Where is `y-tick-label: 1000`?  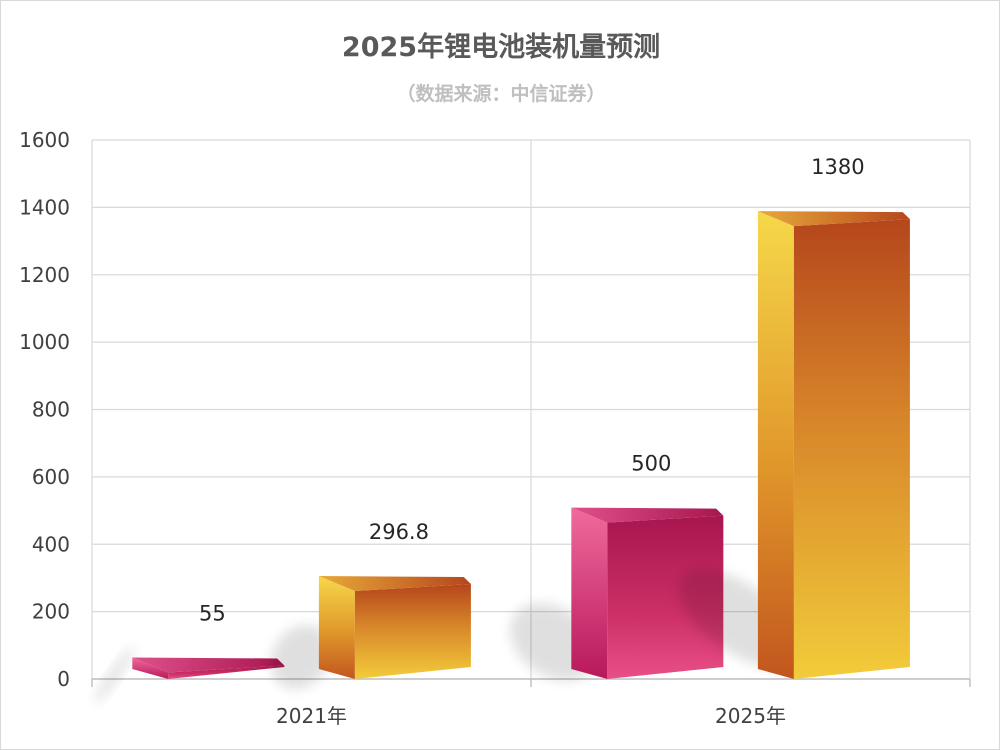 y-tick-label: 1000 is located at coordinates (44, 342).